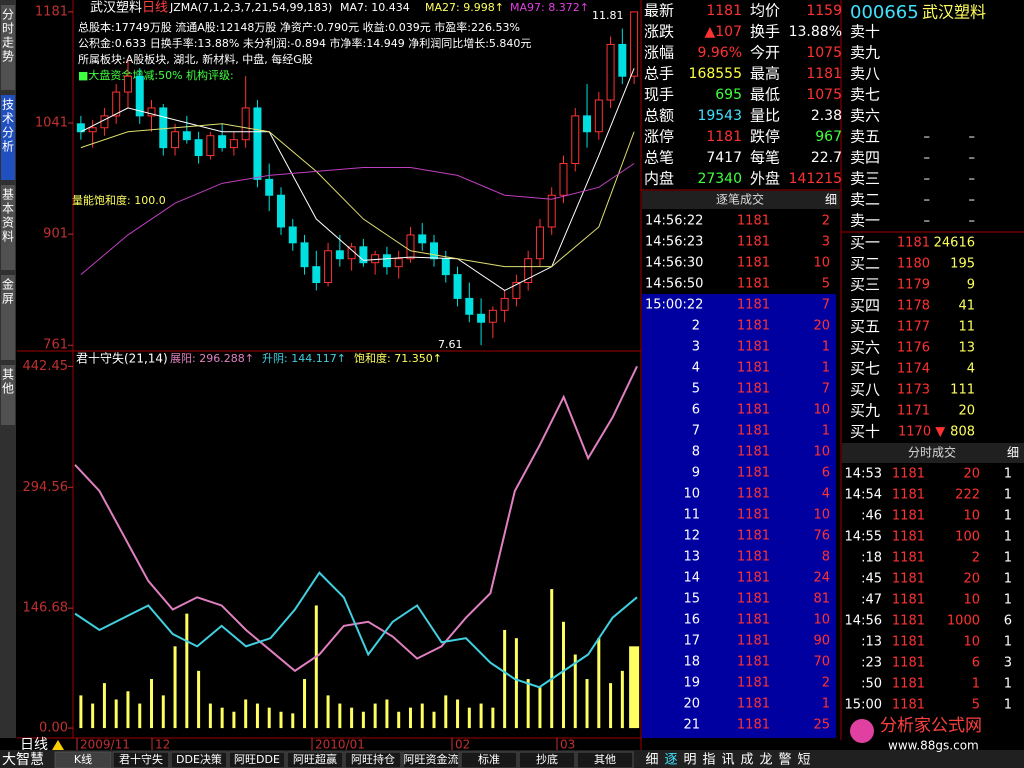 This screenshot has height=768, width=1024. What do you see at coordinates (8, 284) in the screenshot?
I see `side-tab-label: 金` at bounding box center [8, 284].